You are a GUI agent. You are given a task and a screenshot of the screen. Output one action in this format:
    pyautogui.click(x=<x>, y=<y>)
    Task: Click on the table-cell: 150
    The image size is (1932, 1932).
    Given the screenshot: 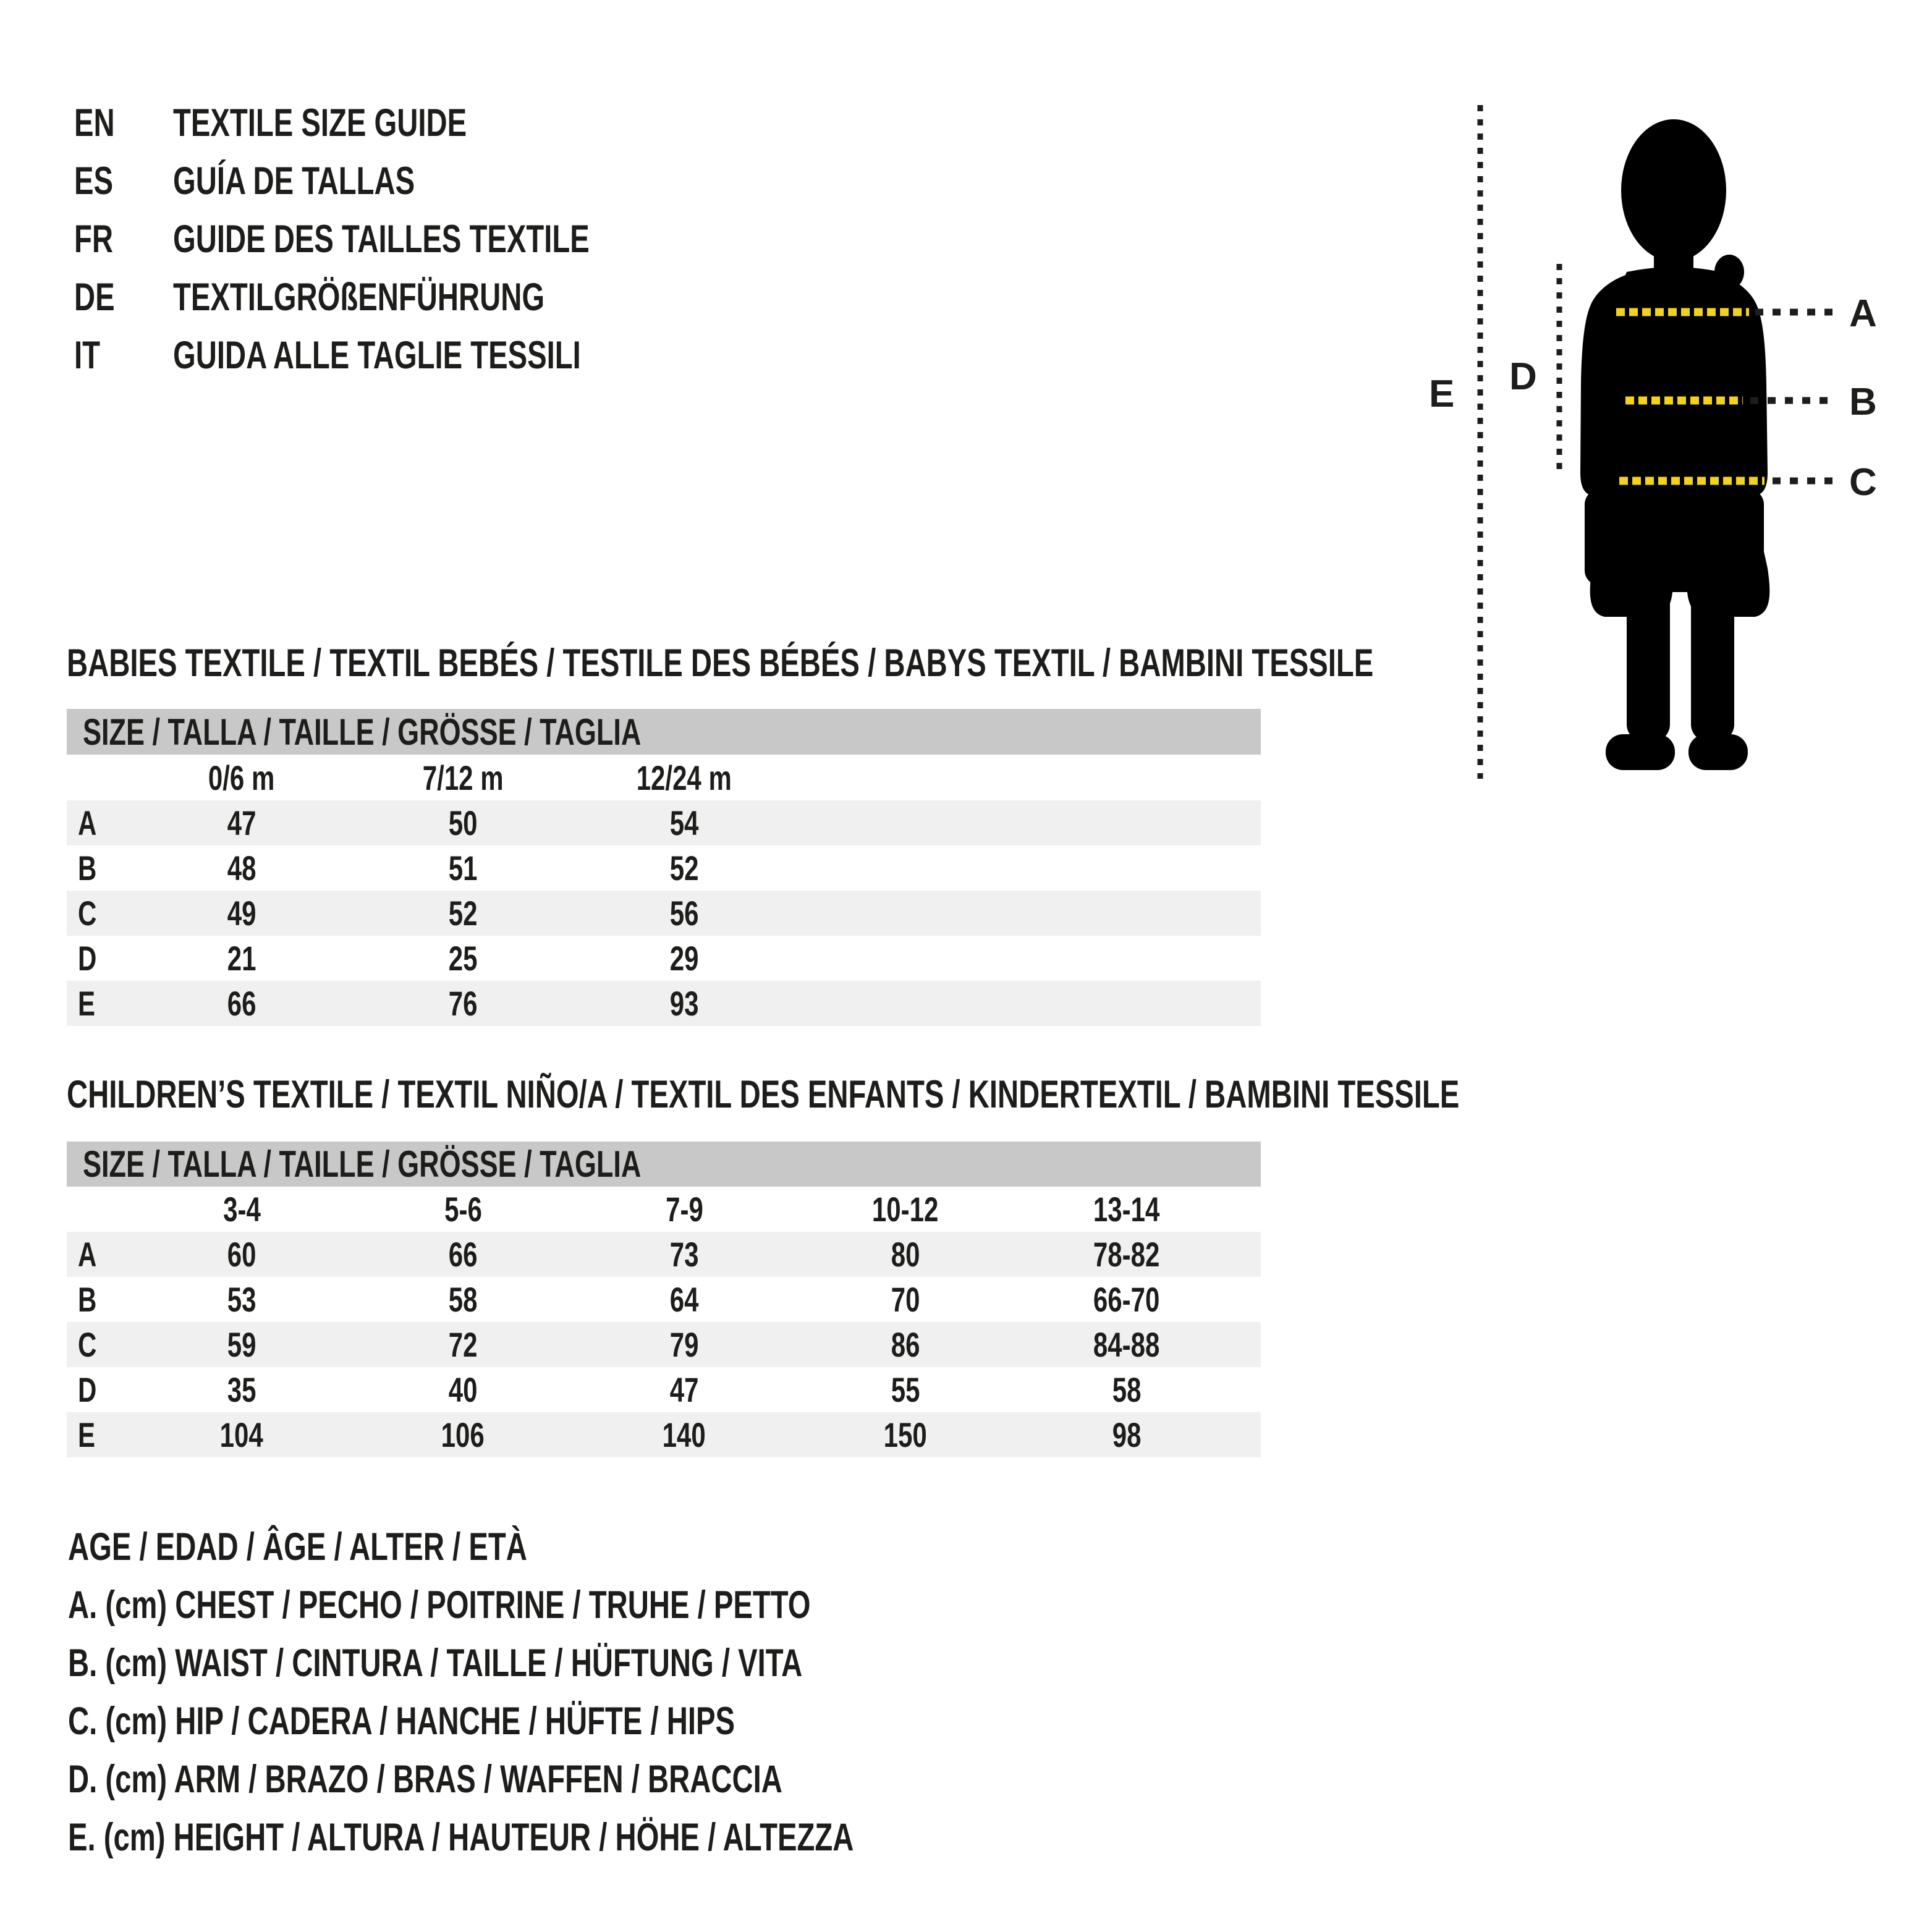 What is the action you would take?
    pyautogui.click(x=905, y=1434)
    